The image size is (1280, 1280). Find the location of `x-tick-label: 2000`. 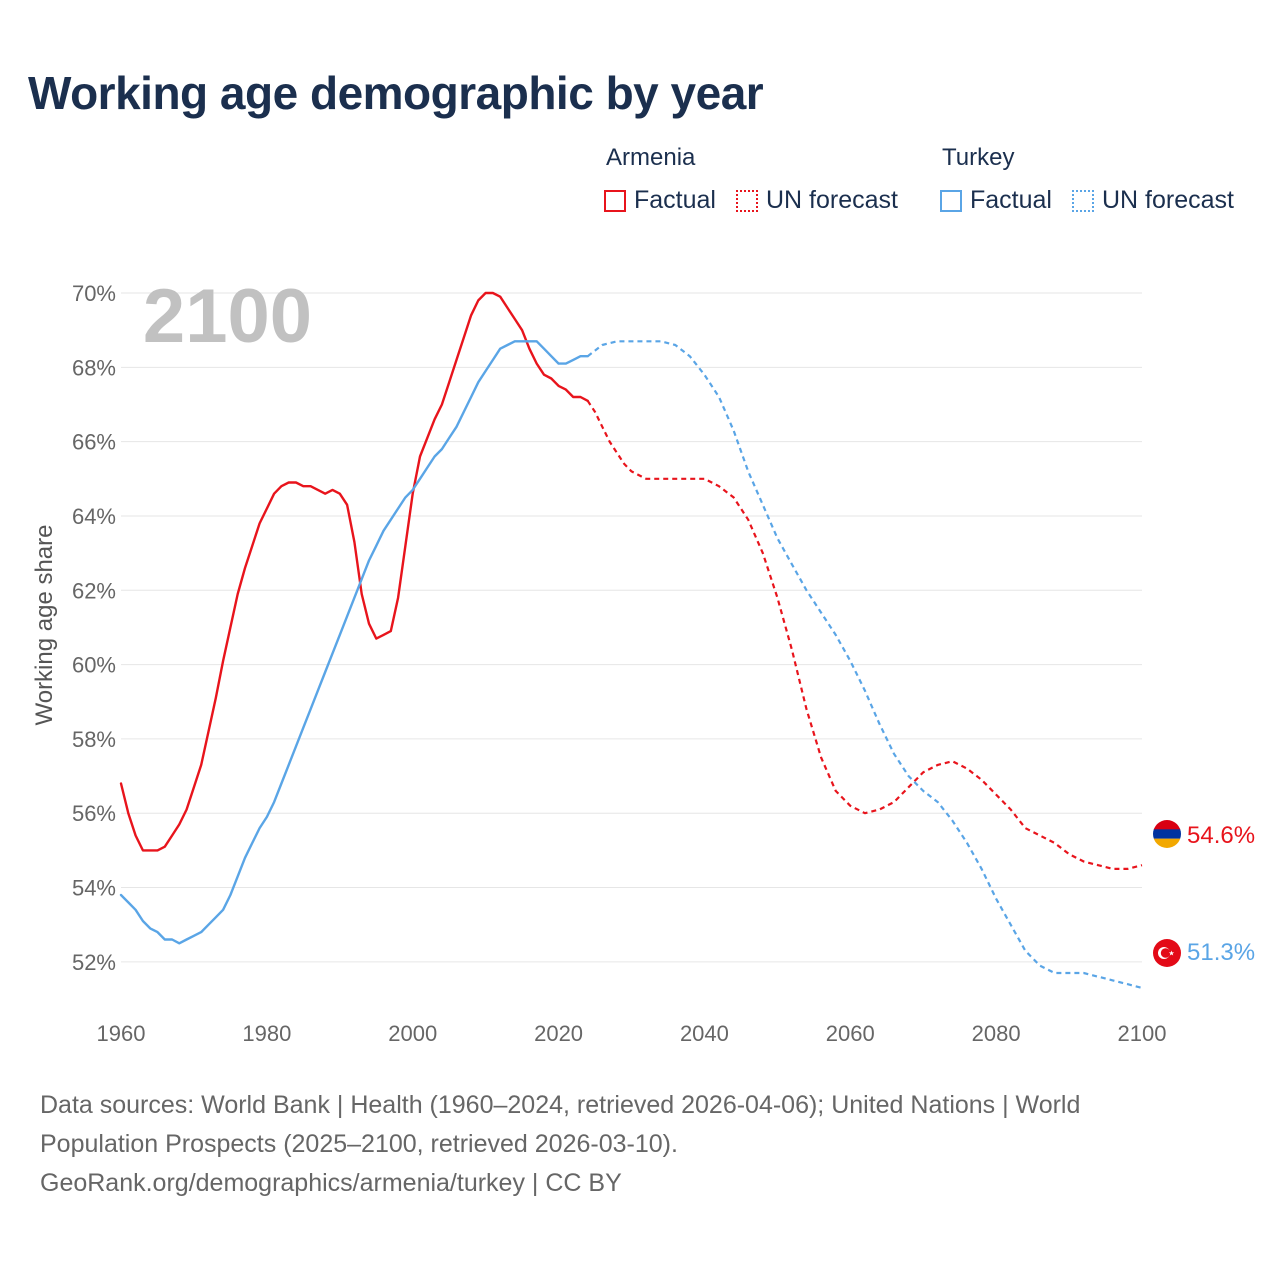

x-tick-label: 2000 is located at coordinates (412, 1033).